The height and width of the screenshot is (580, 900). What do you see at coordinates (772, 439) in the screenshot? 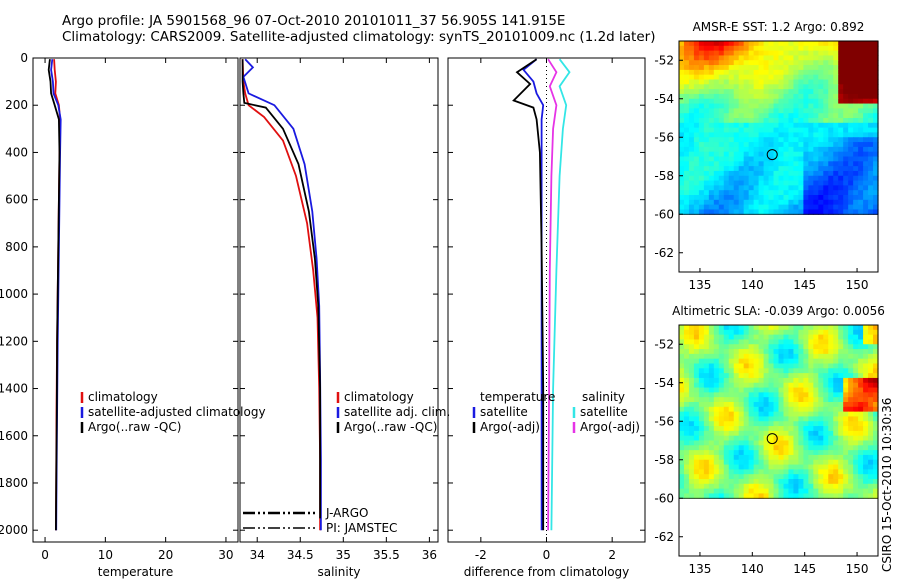
I see `argo-position-marker` at bounding box center [772, 439].